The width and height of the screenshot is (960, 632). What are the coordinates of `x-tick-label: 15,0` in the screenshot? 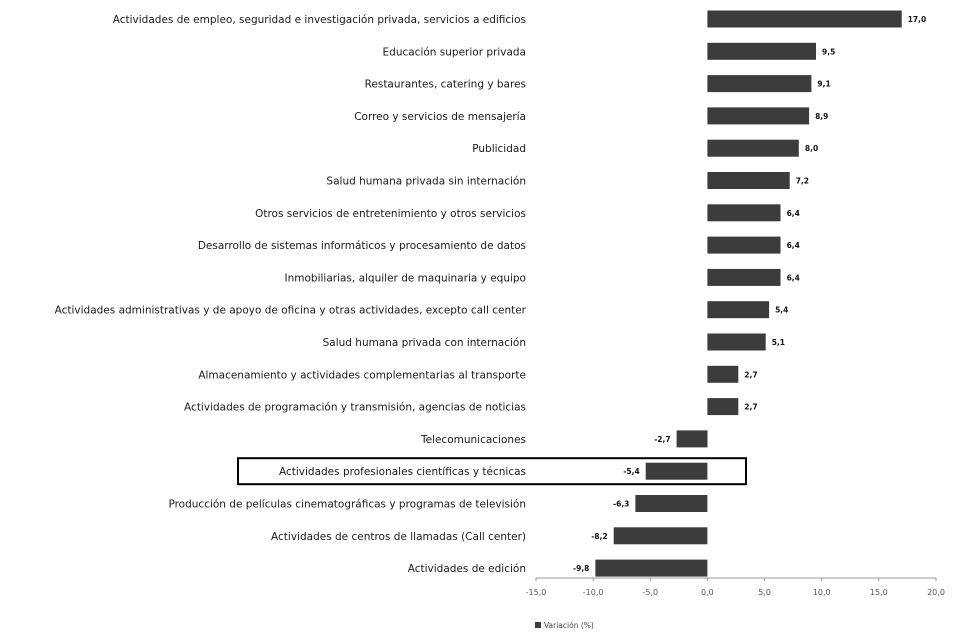 It's located at (879, 592).